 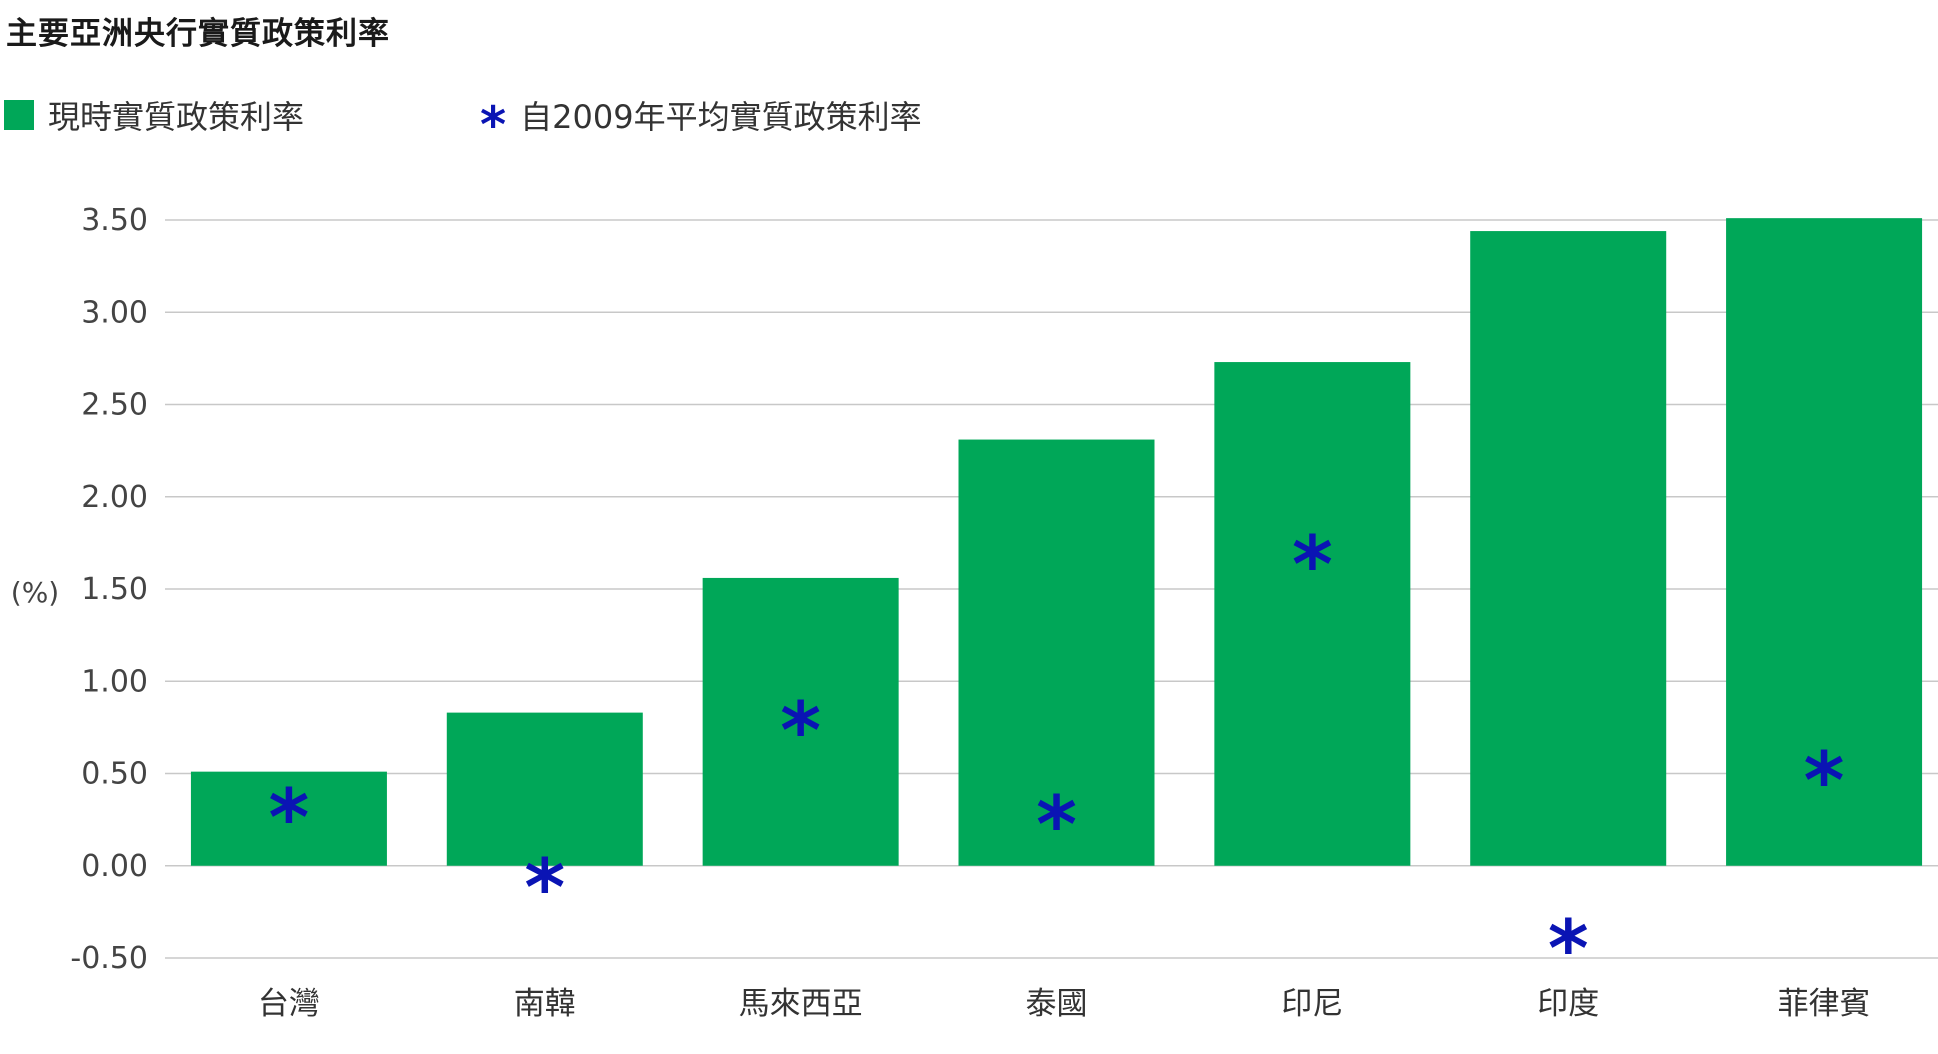 What do you see at coordinates (1312, 1004) in the screenshot?
I see `category-label: 印尼` at bounding box center [1312, 1004].